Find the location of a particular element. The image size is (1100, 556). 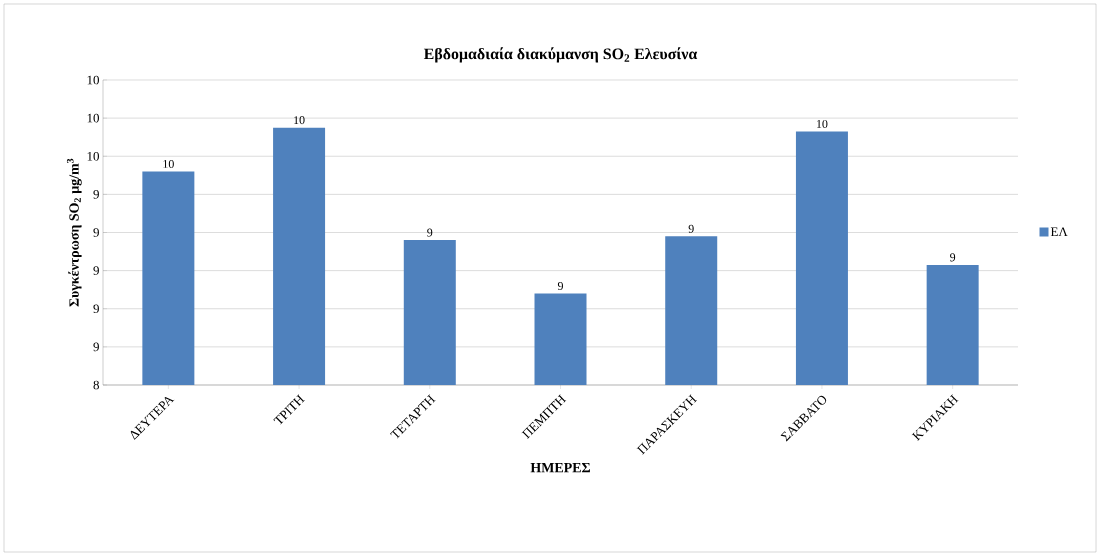

x-axis-title: ΗΜΕΡΕΣ is located at coordinates (560, 468).